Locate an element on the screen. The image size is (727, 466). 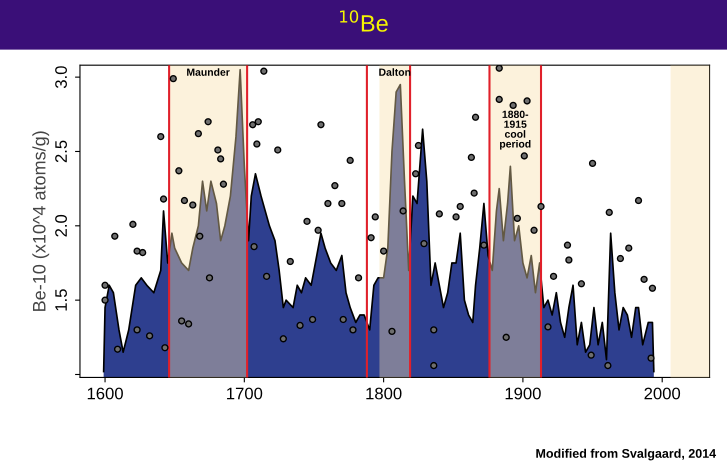
band-label: 1880- 1915 cool period is located at coordinates (515, 130).